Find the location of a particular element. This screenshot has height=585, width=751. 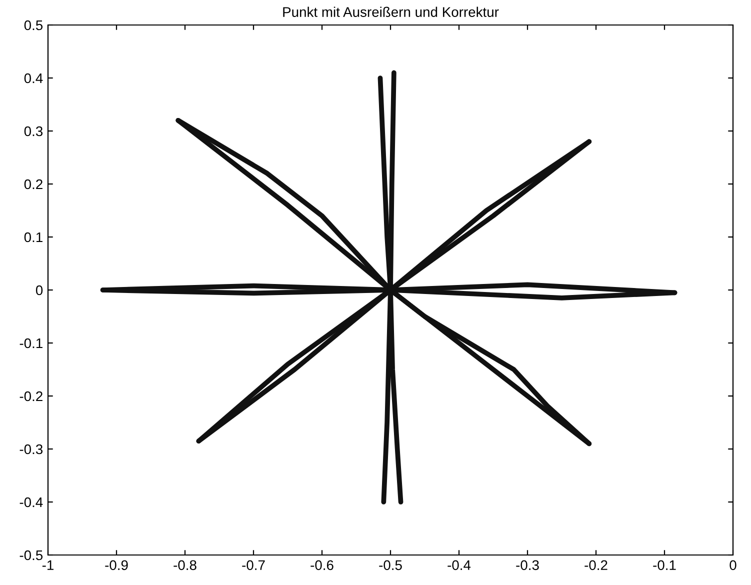

y-tick-label: 0.1 is located at coordinates (33, 237).